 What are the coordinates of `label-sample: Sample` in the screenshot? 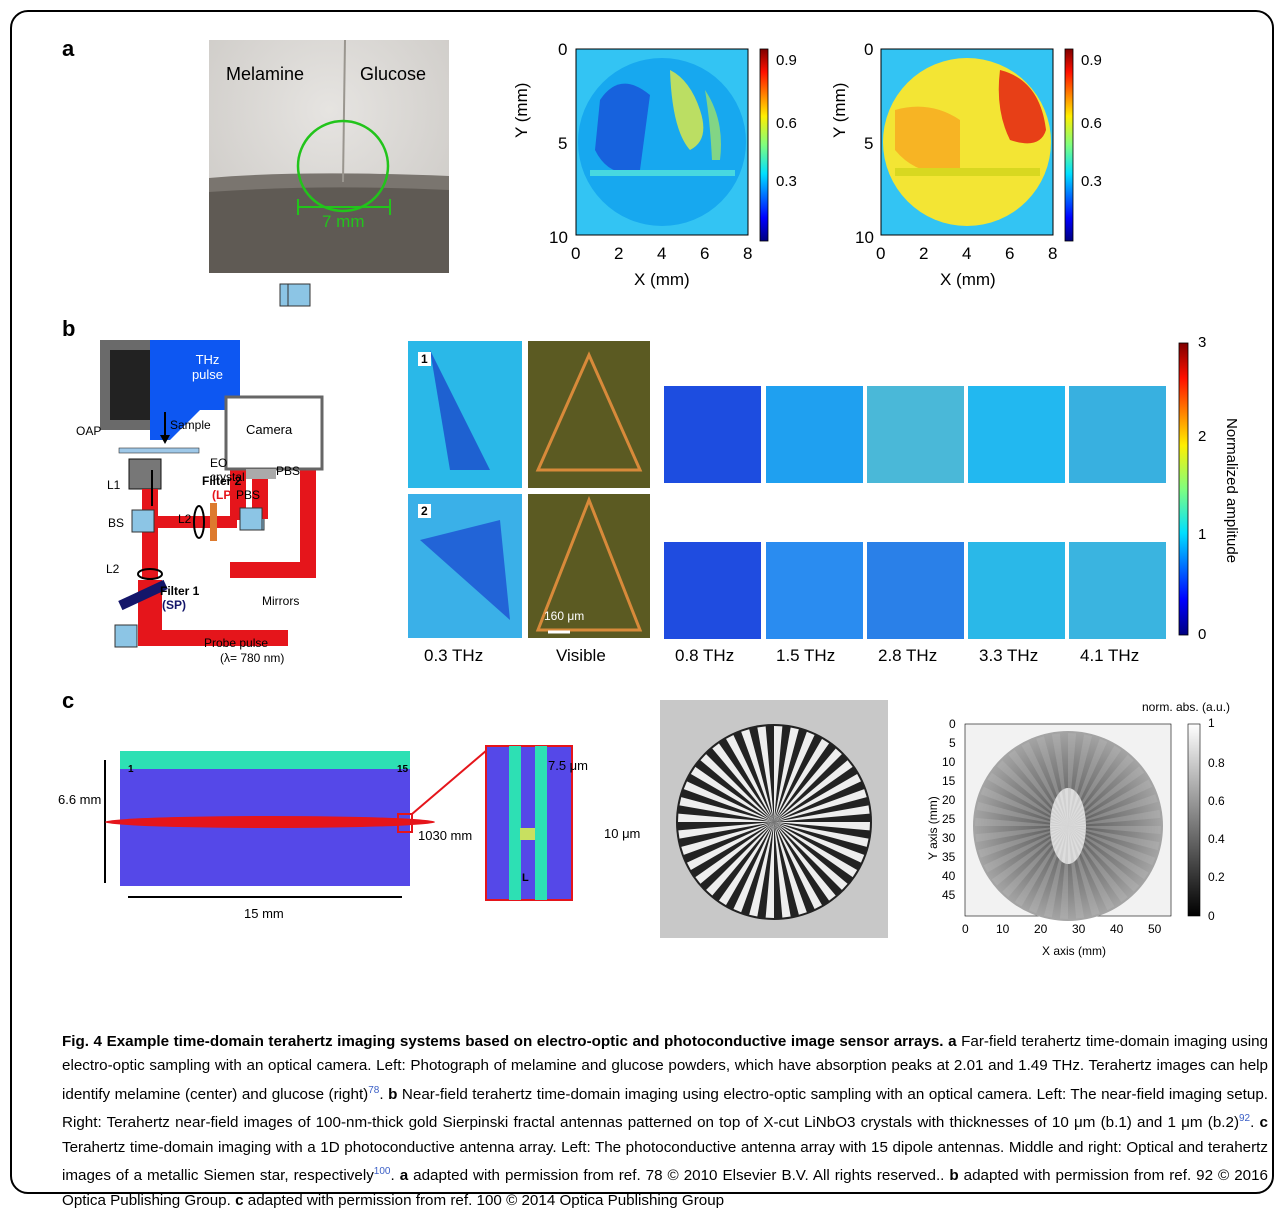 It's located at (190, 425).